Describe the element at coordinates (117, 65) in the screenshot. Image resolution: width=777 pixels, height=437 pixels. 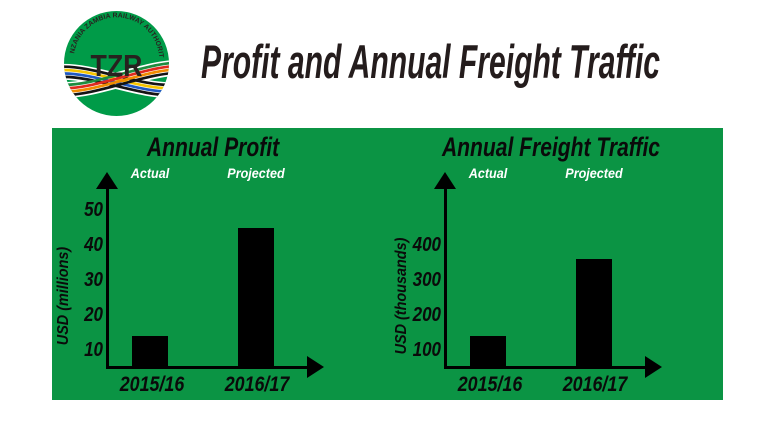
I see `logo-monogram: TZR` at that location.